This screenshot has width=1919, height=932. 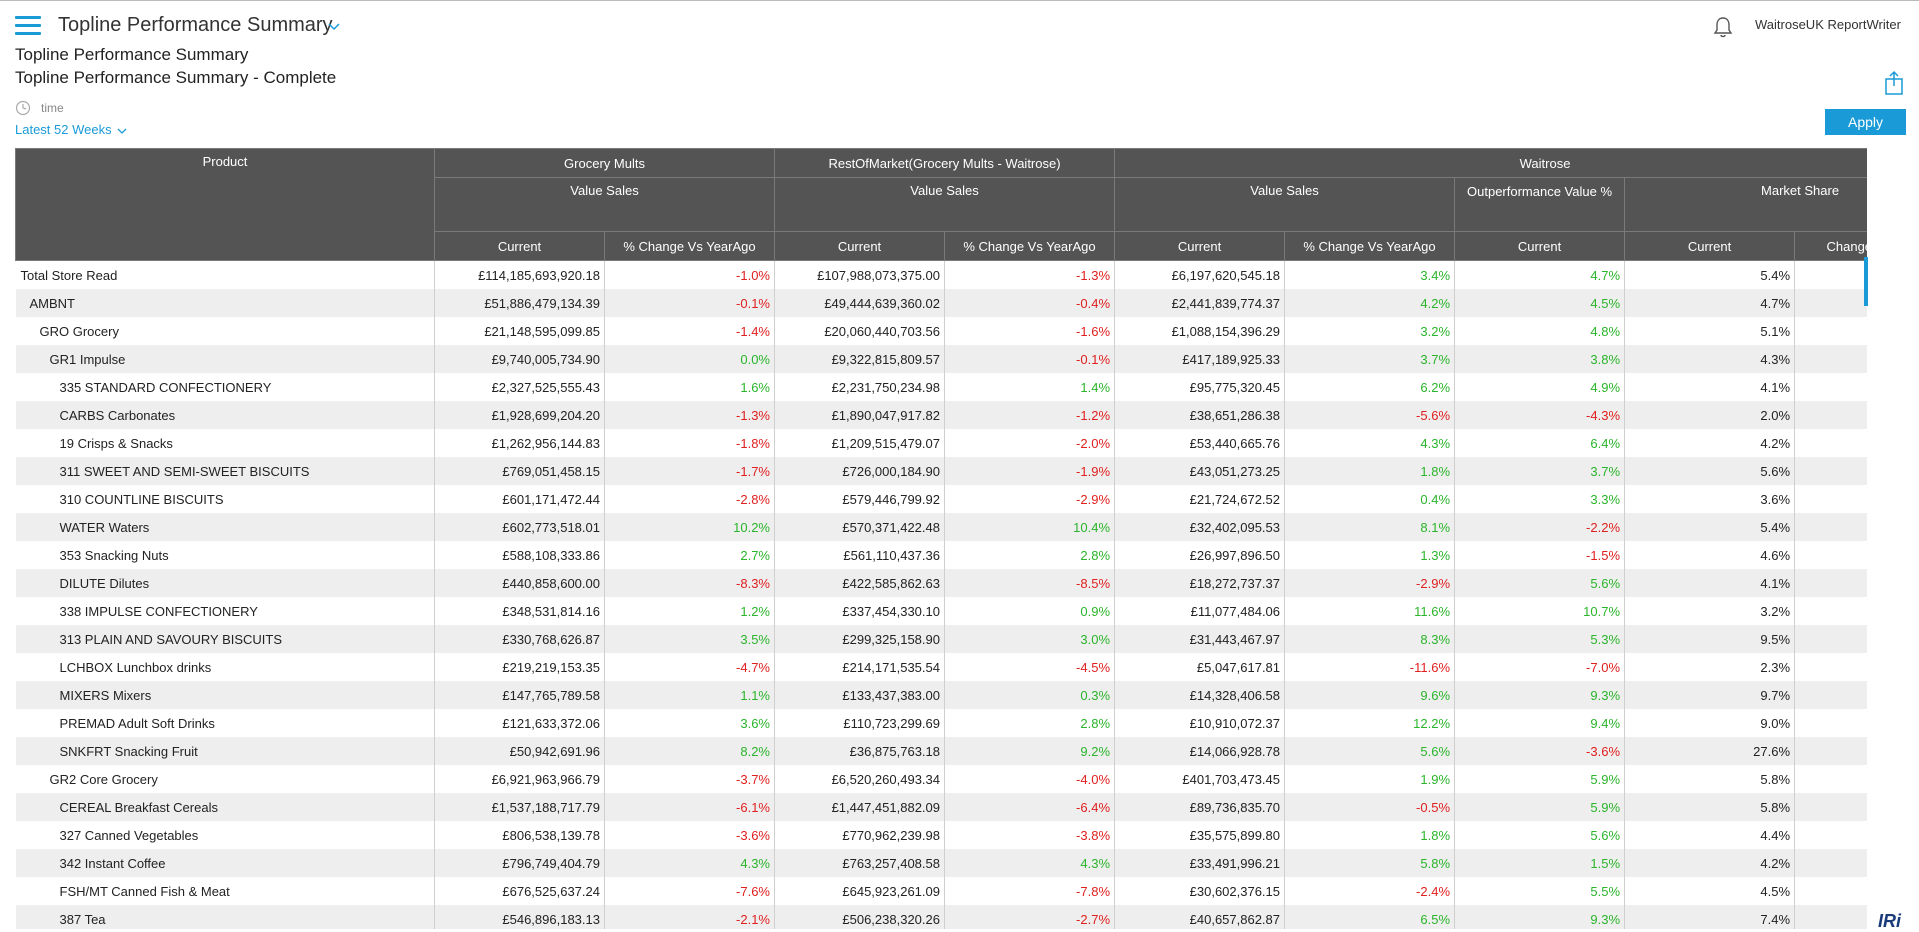 What do you see at coordinates (1370, 835) in the screenshot?
I see `value-cell: 1.8%` at bounding box center [1370, 835].